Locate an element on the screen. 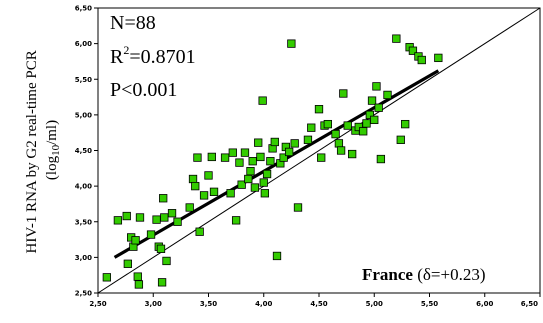 This screenshot has height=323, width=543. y-tick-label: 6,00 is located at coordinates (83, 44).